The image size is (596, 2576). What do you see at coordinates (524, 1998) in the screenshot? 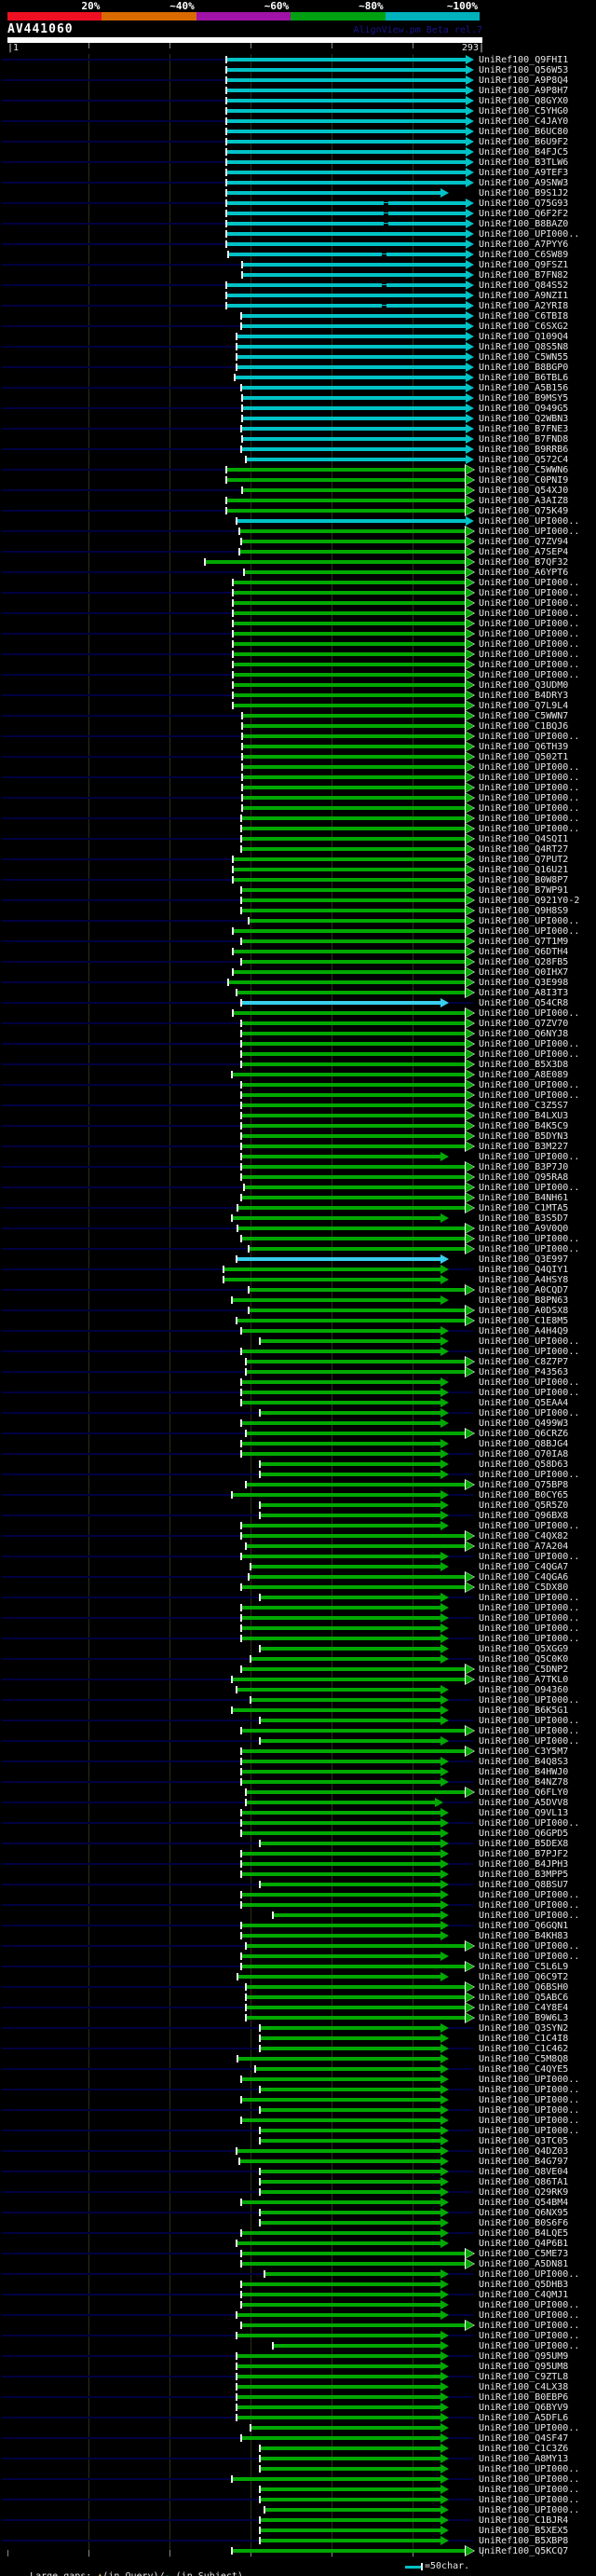
I see `hit-label: UniRef100_Q5ABC6` at bounding box center [524, 1998].